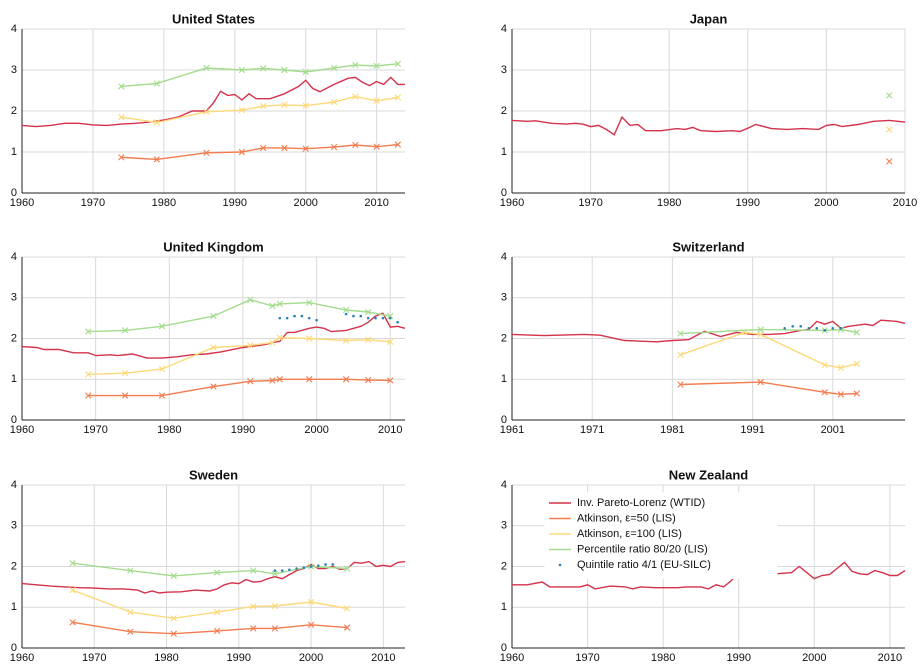  I want to click on panel-title: New Zealand, so click(709, 474).